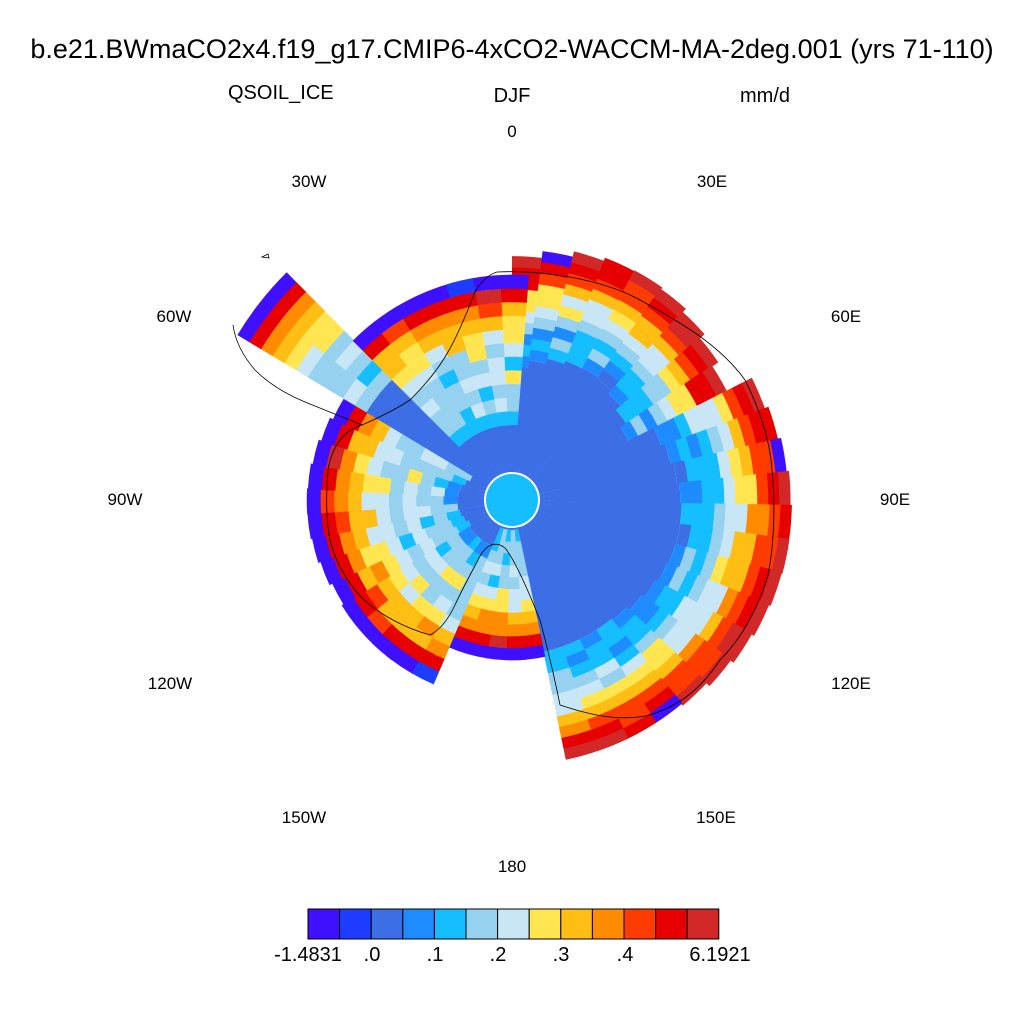  I want to click on lon-label-90w: 90W, so click(125, 499).